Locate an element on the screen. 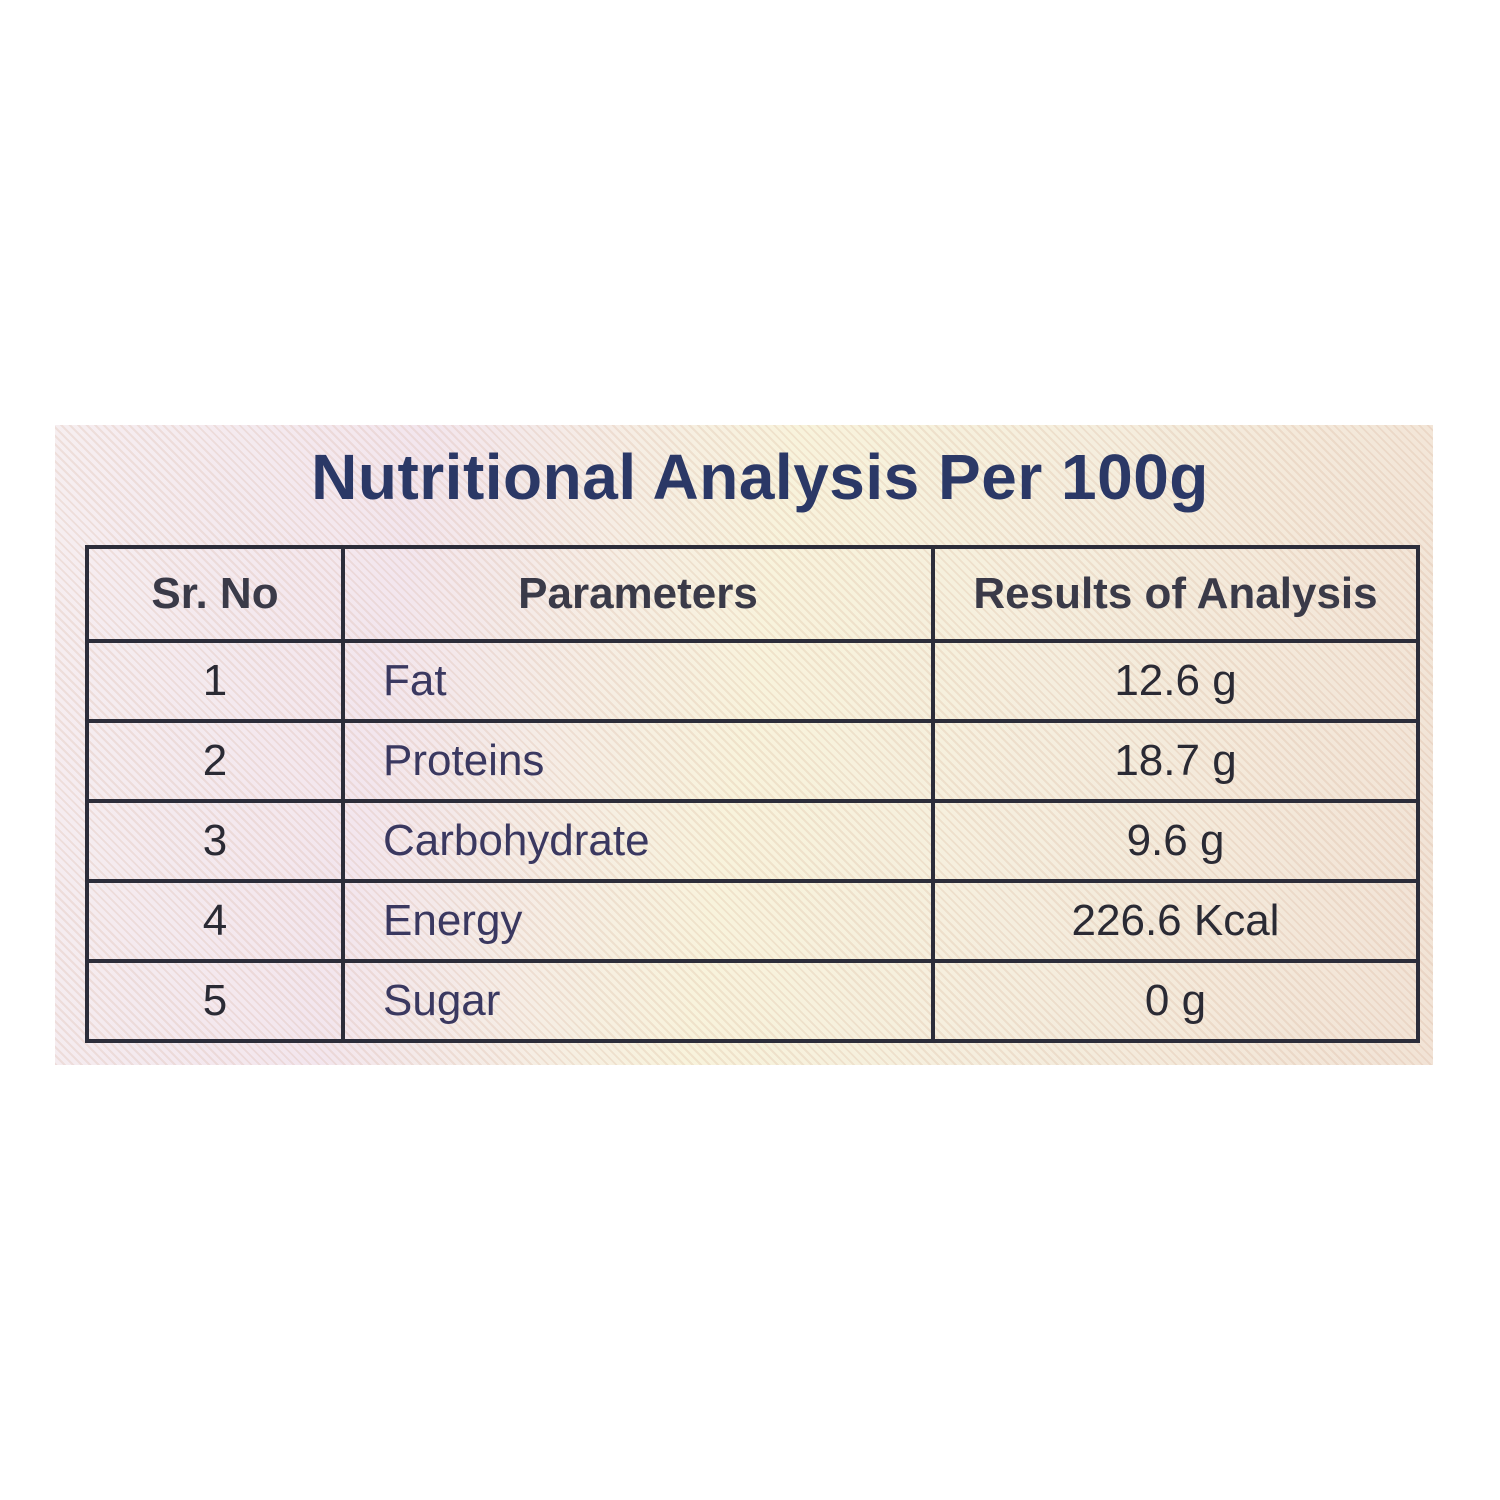 This screenshot has width=1500, height=1500. sr-no: 3 is located at coordinates (215, 841).